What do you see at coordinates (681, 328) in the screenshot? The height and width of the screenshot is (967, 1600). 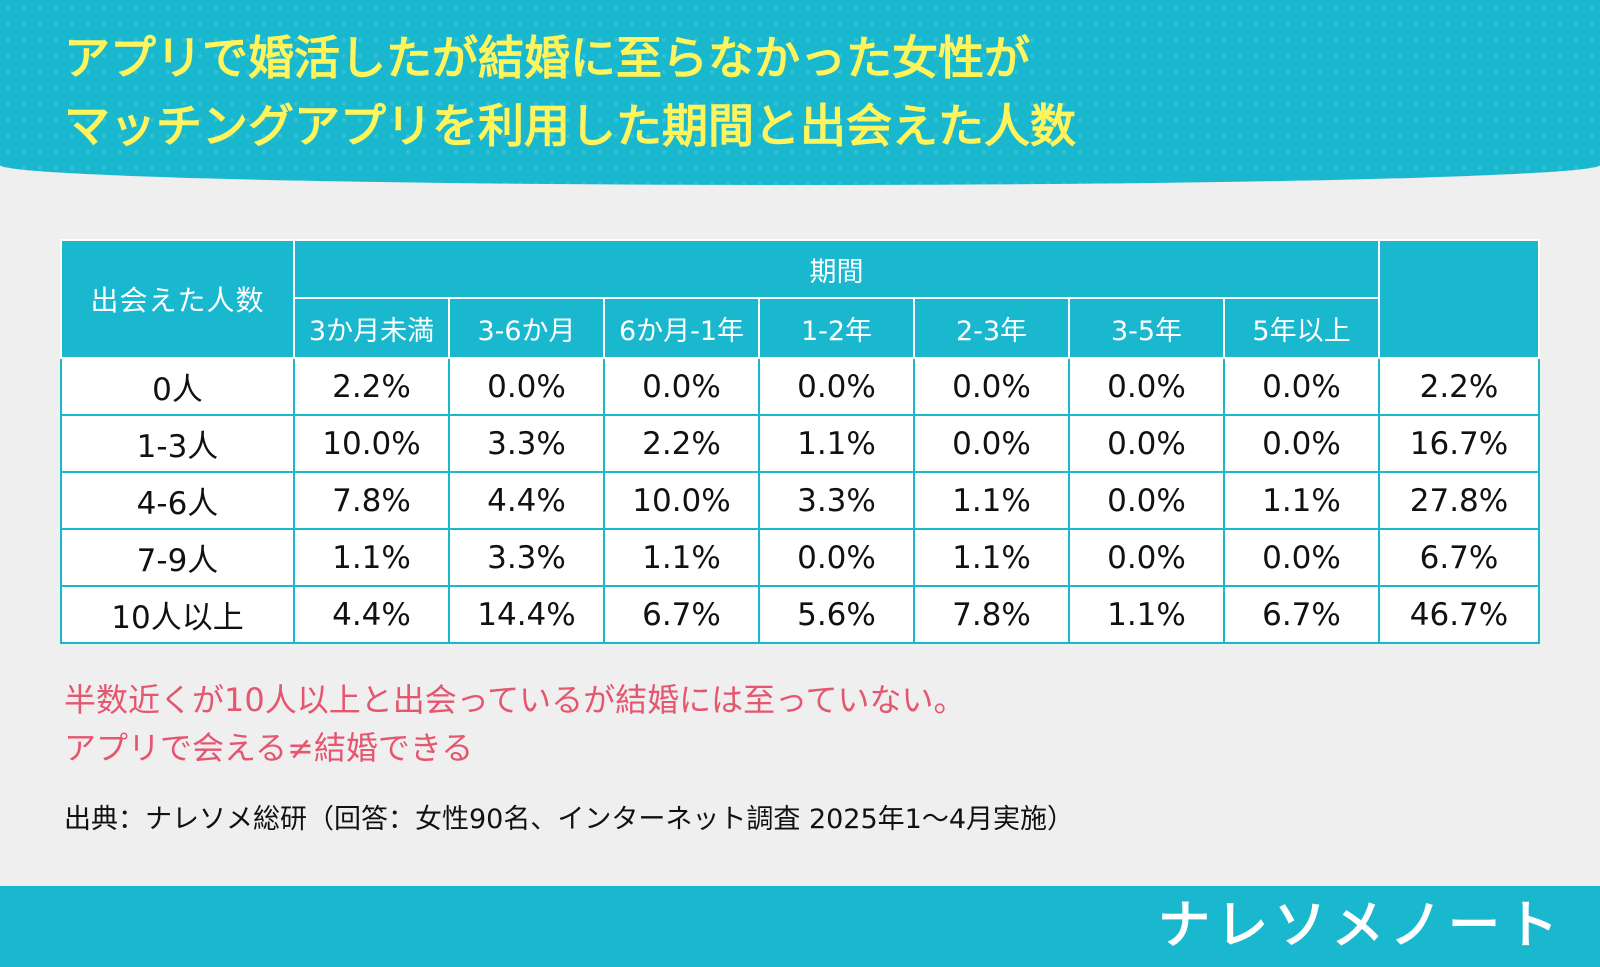 I see `period-header-3: 6か月-1年` at bounding box center [681, 328].